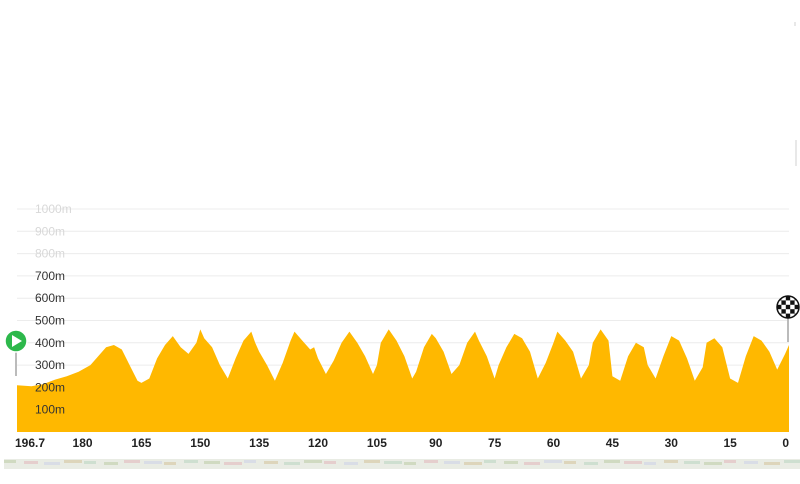 The image size is (800, 484). Describe the element at coordinates (796, 153) in the screenshot. I see `scrollbar-mark` at that location.